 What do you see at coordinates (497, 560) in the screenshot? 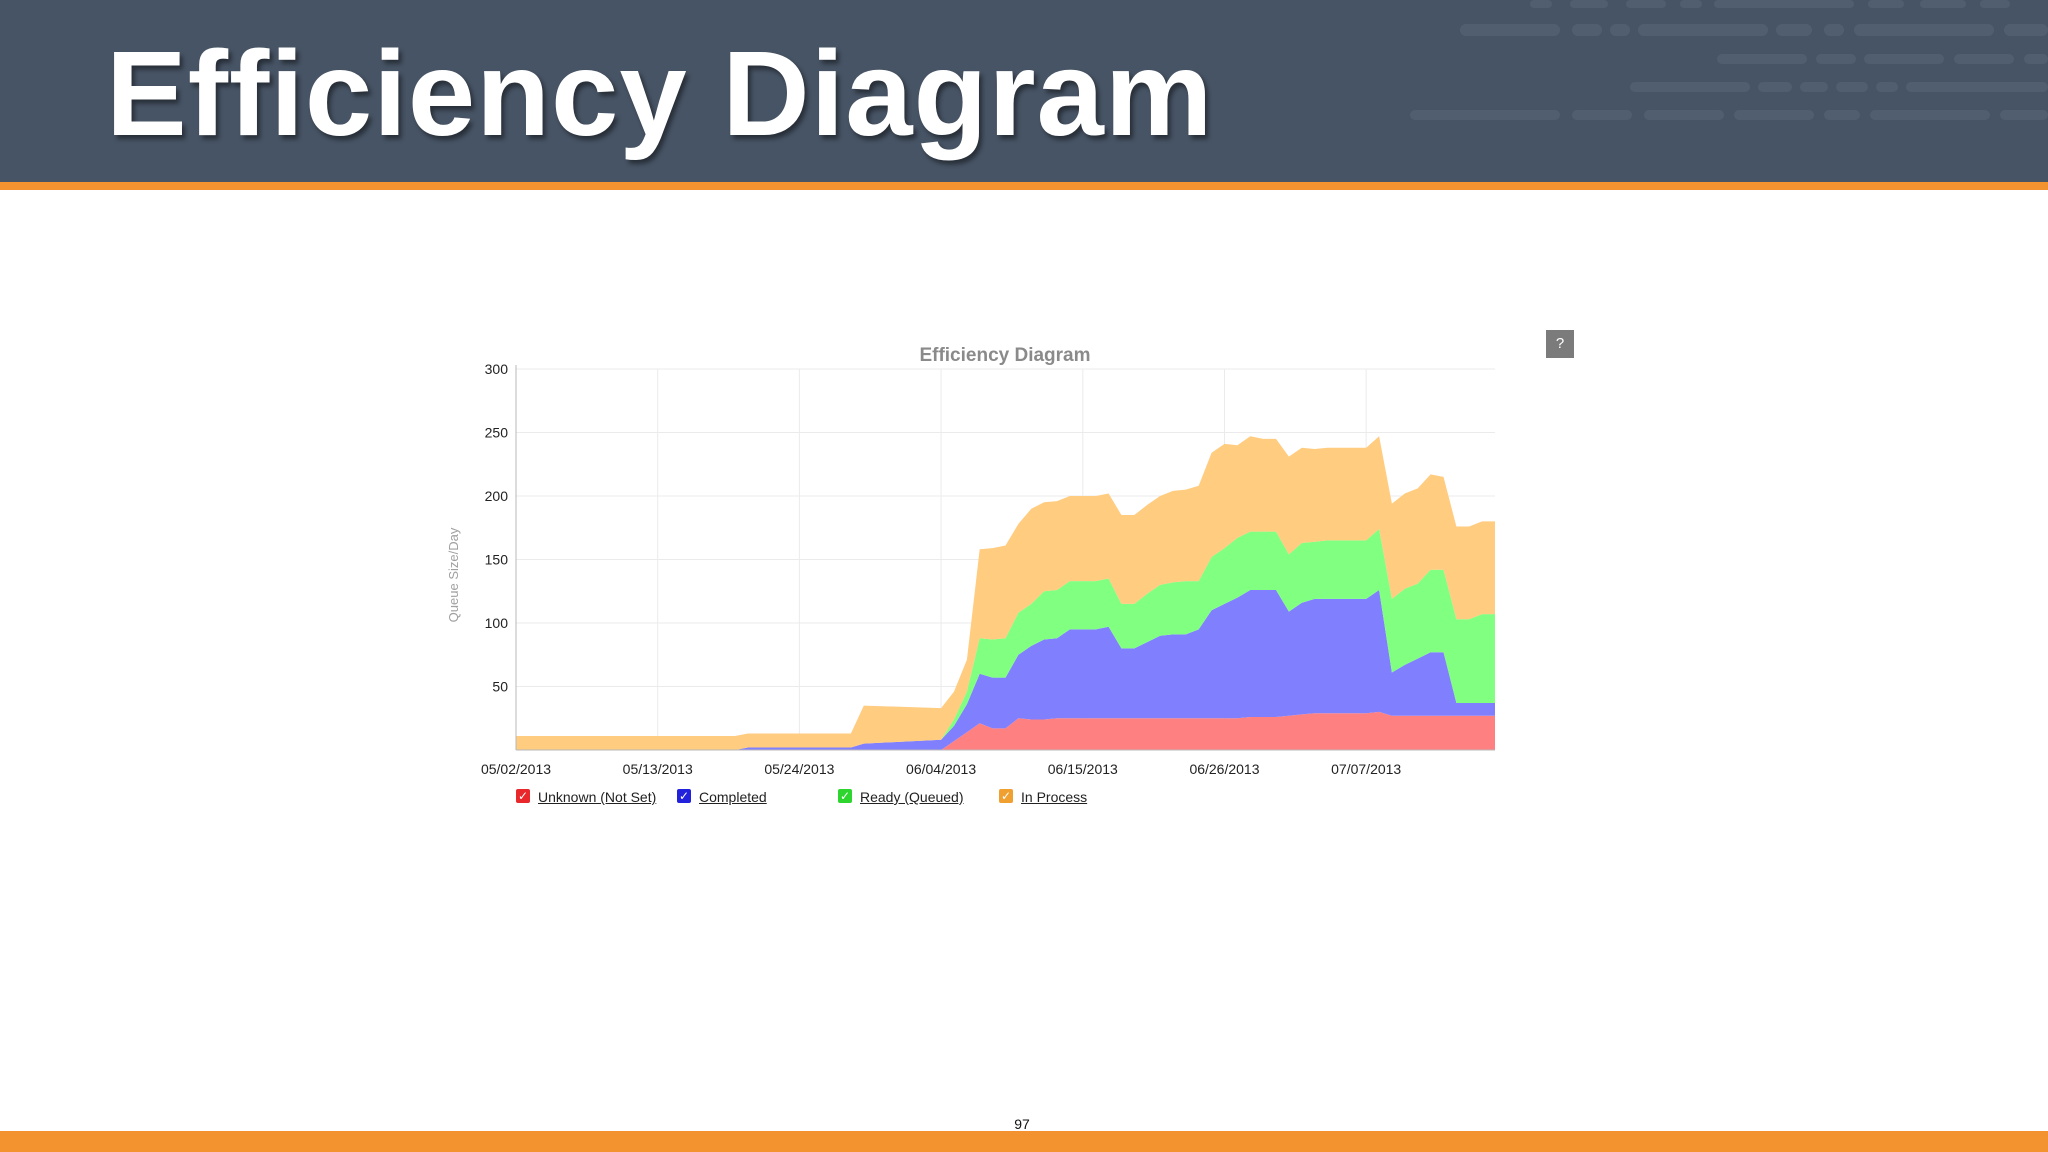
I see `y-tick-label: 150` at bounding box center [497, 560].